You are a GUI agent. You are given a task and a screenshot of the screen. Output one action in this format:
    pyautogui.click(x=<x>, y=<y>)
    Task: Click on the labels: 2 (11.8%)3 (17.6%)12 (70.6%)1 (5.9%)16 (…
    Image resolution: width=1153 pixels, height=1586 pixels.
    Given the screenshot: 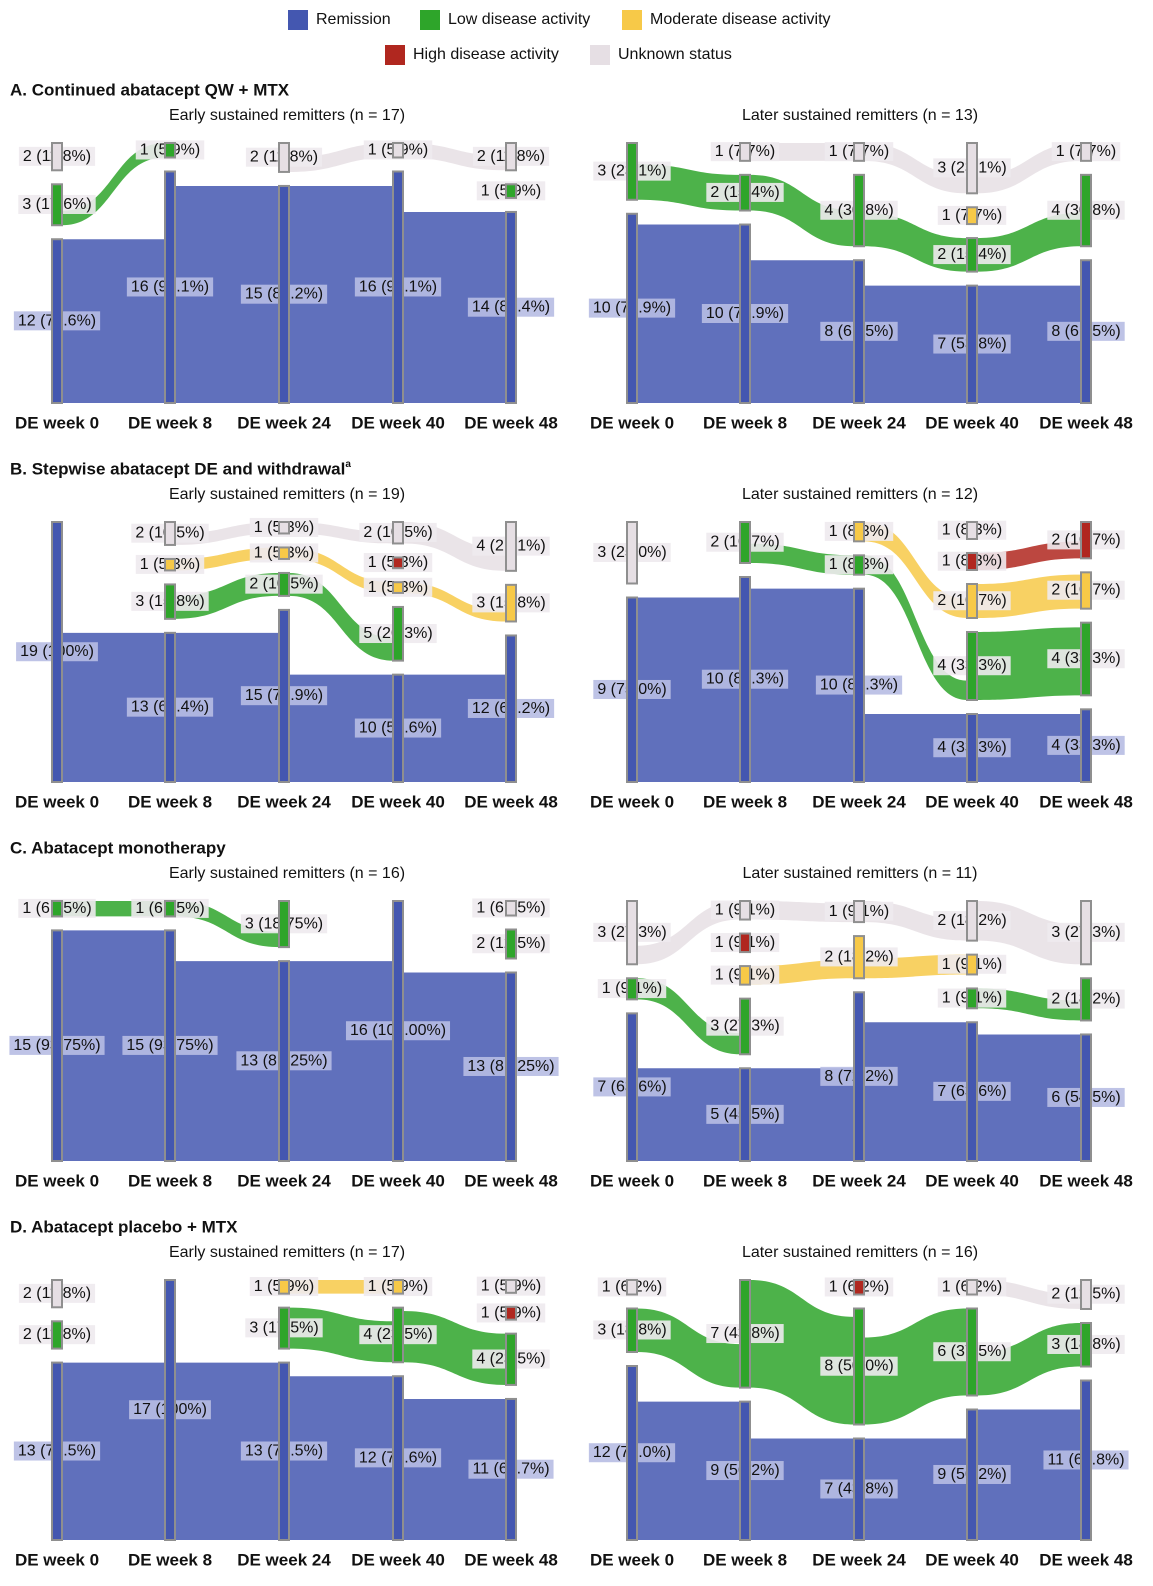 What is the action you would take?
    pyautogui.click(x=284, y=235)
    